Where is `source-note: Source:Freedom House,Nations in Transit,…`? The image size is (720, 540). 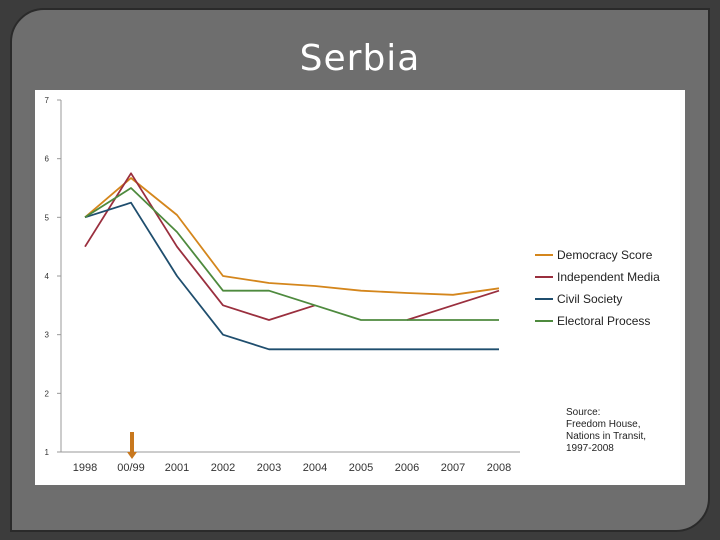 source-note: Source:Freedom House,Nations in Transit,… is located at coordinates (606, 430).